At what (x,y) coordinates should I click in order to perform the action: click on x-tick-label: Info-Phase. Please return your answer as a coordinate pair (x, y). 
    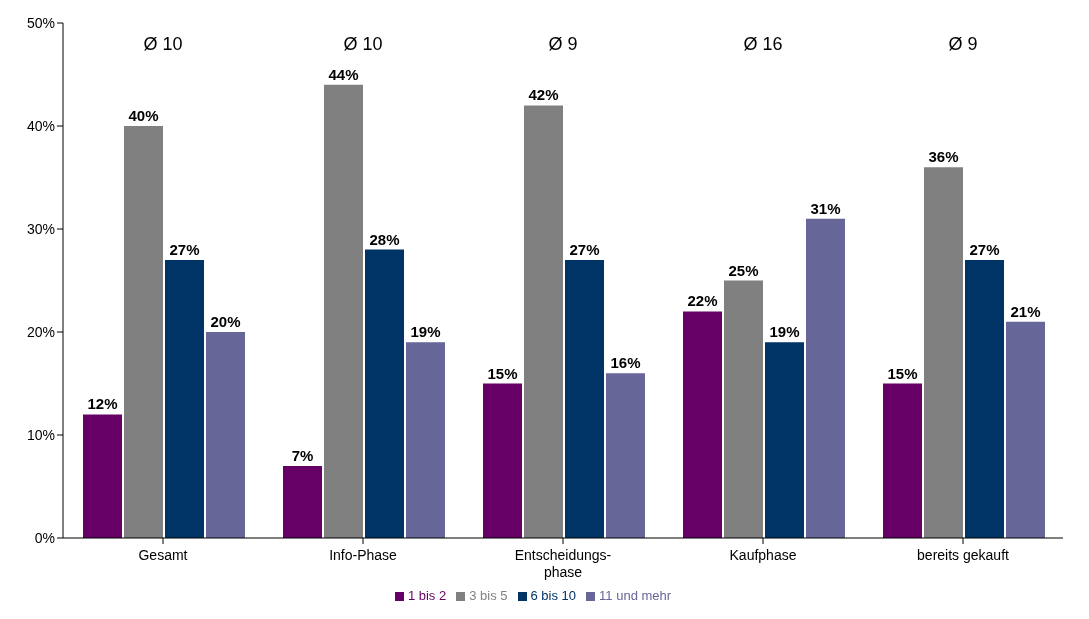
    Looking at the image, I should click on (363, 555).